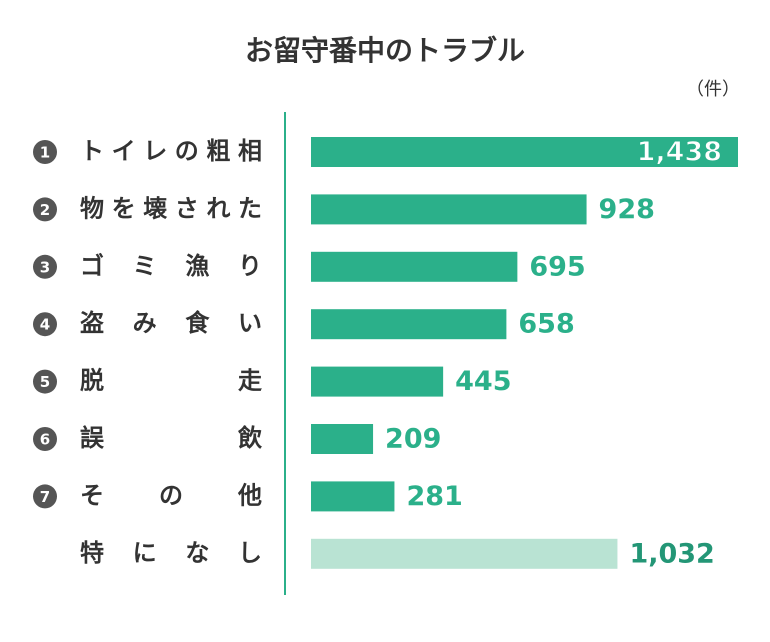 This screenshot has height=642, width=770. What do you see at coordinates (434, 496) in the screenshot?
I see `value-label: 281` at bounding box center [434, 496].